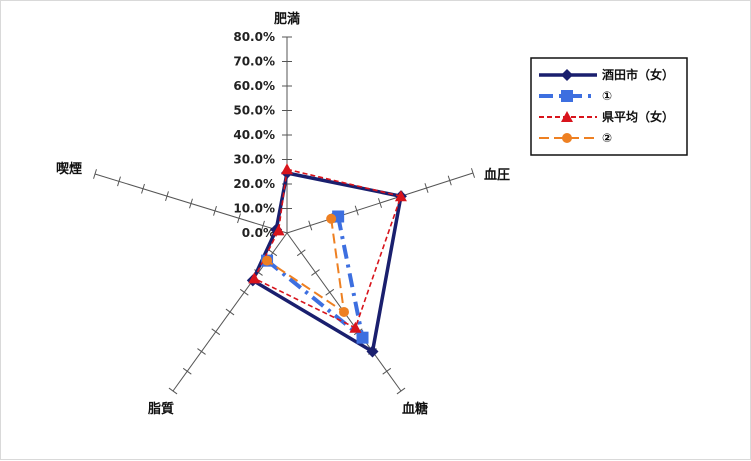 This screenshot has height=461, width=751. Describe the element at coordinates (254, 37) in the screenshot. I see `radial-tick-label: 80.0%` at that location.